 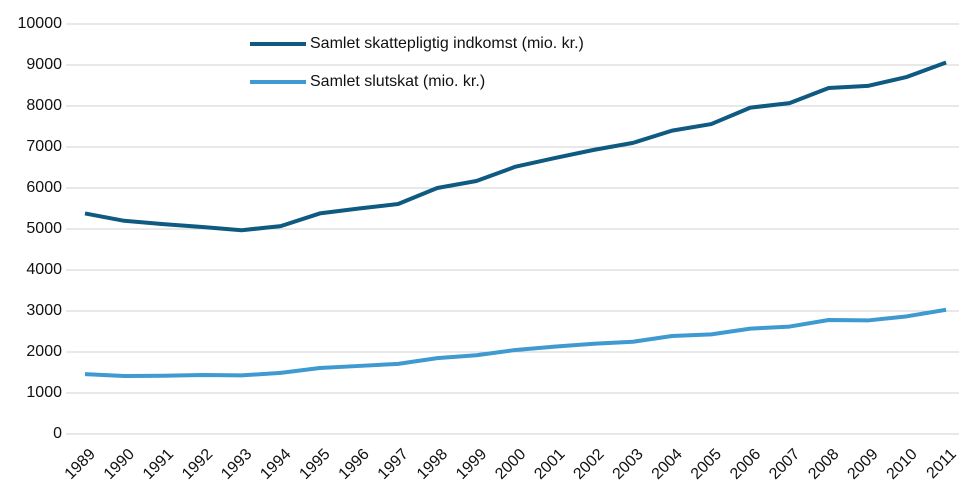 What do you see at coordinates (549, 464) in the screenshot?
I see `x-tick-label: 2001` at bounding box center [549, 464].